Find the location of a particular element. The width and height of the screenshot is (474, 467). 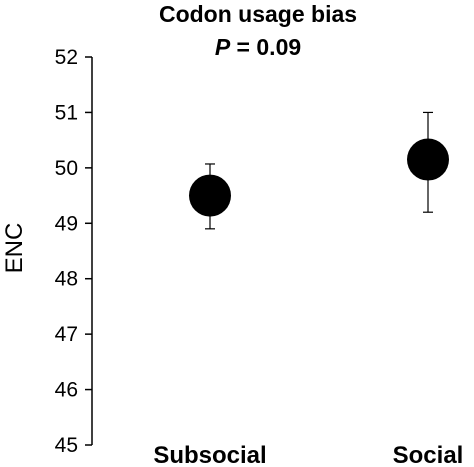

y-tick-label: 48 is located at coordinates (66, 279).